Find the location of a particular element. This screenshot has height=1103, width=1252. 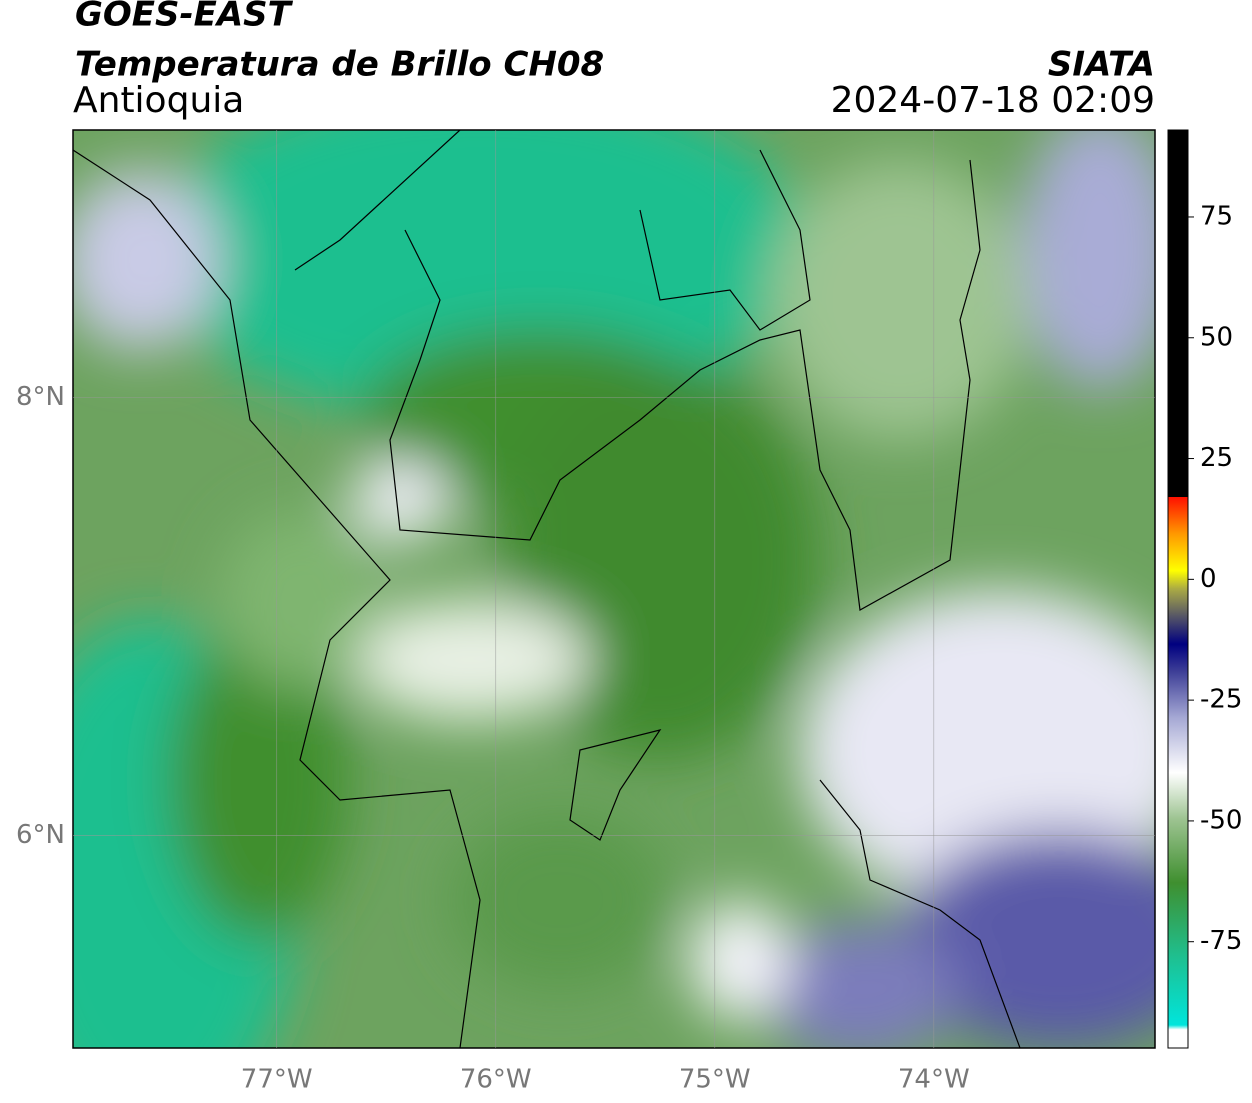

colorbar-tick-label: 25 is located at coordinates (1216, 458).